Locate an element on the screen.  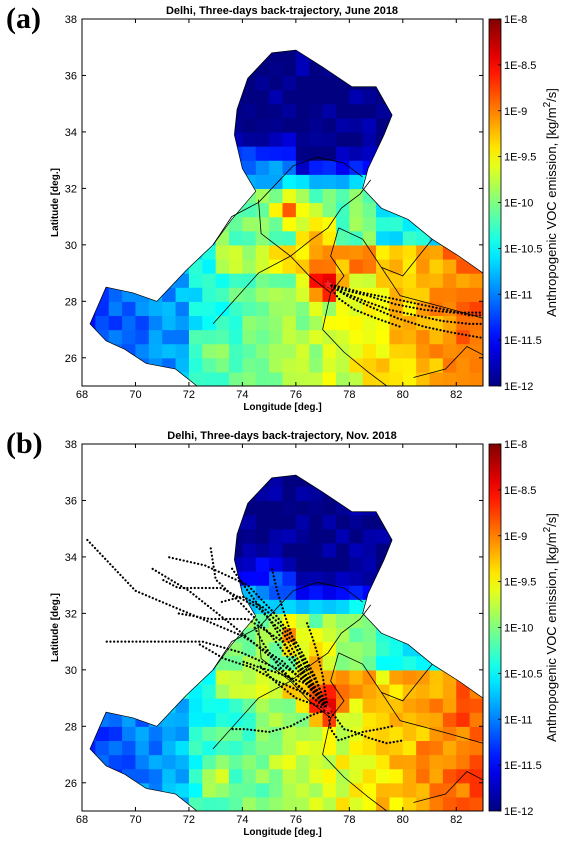
y-tick-label: 26 is located at coordinates (71, 784).